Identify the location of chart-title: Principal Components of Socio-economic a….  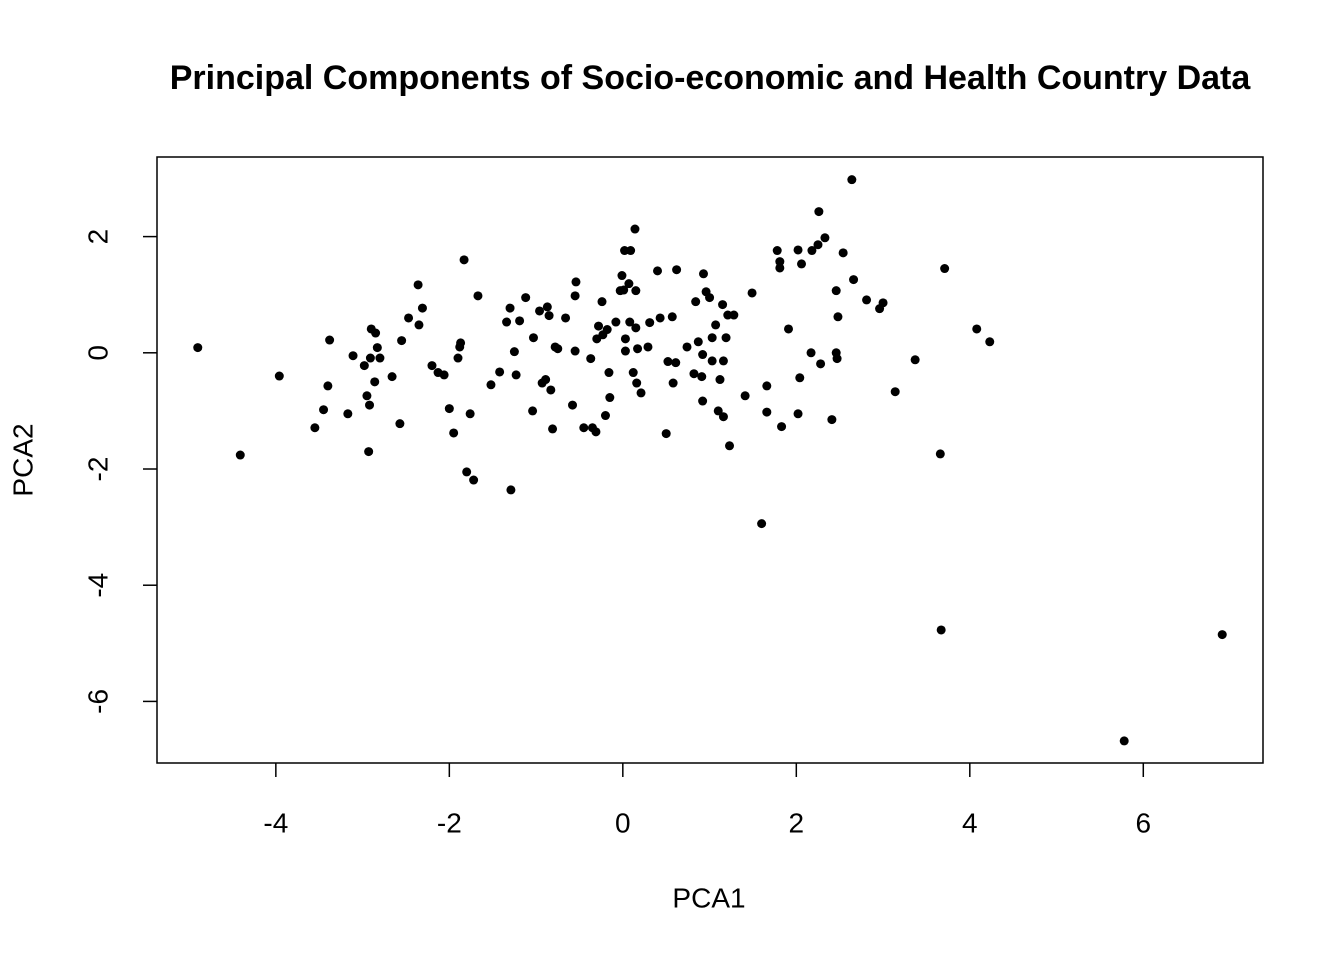
(711, 78).